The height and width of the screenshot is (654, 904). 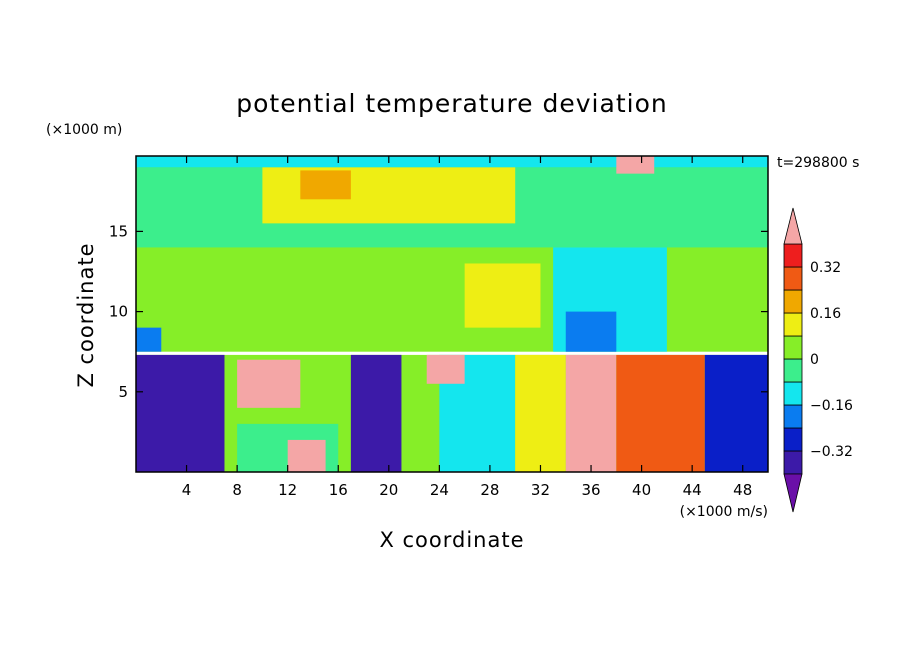 What do you see at coordinates (388, 490) in the screenshot?
I see `x-tick-label: 20` at bounding box center [388, 490].